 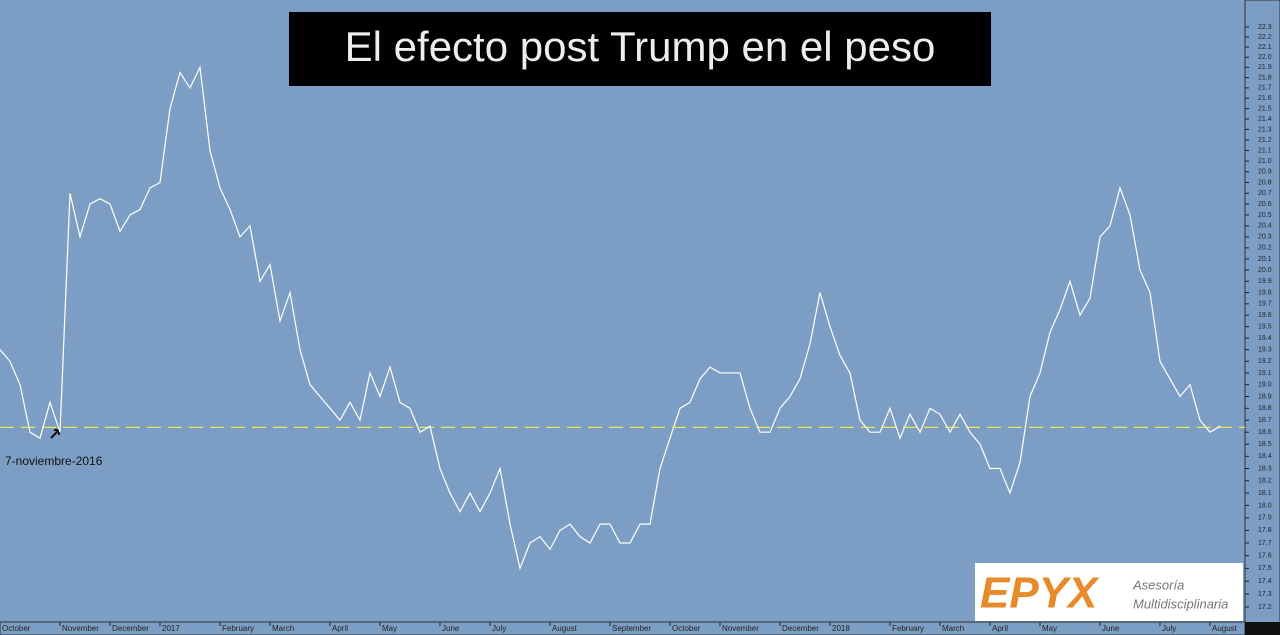 I want to click on logo-line: Multidisciplinaria, so click(x=1180, y=603).